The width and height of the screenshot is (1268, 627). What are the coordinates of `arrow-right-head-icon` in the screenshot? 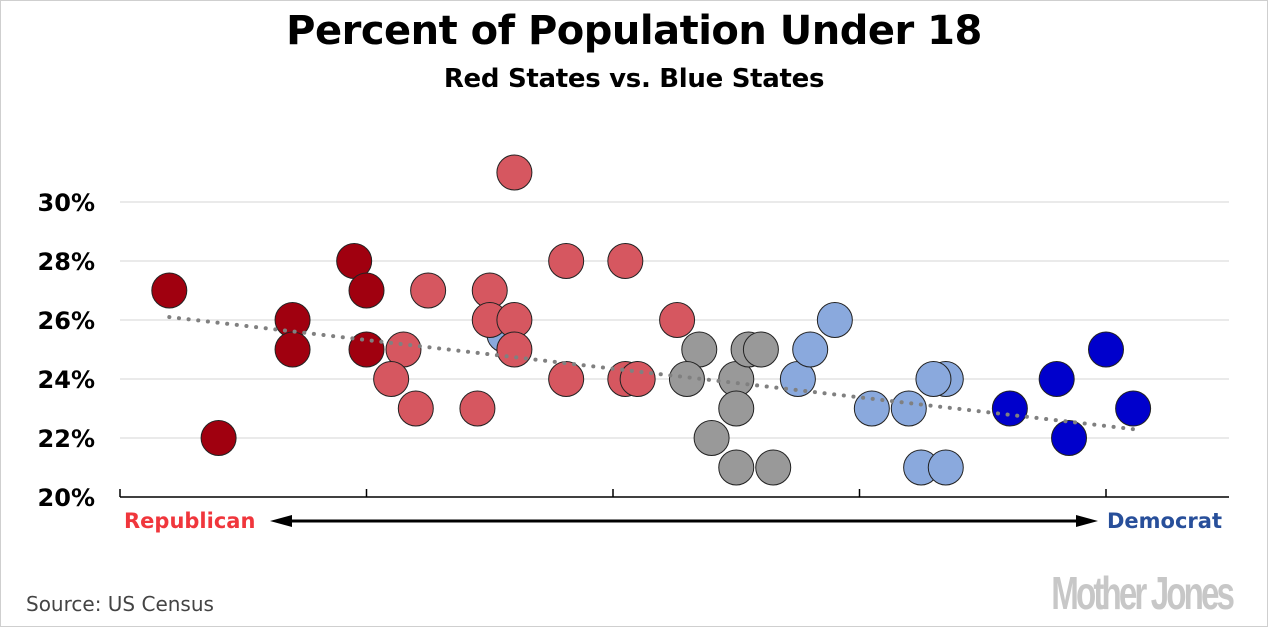 It's located at (1087, 521).